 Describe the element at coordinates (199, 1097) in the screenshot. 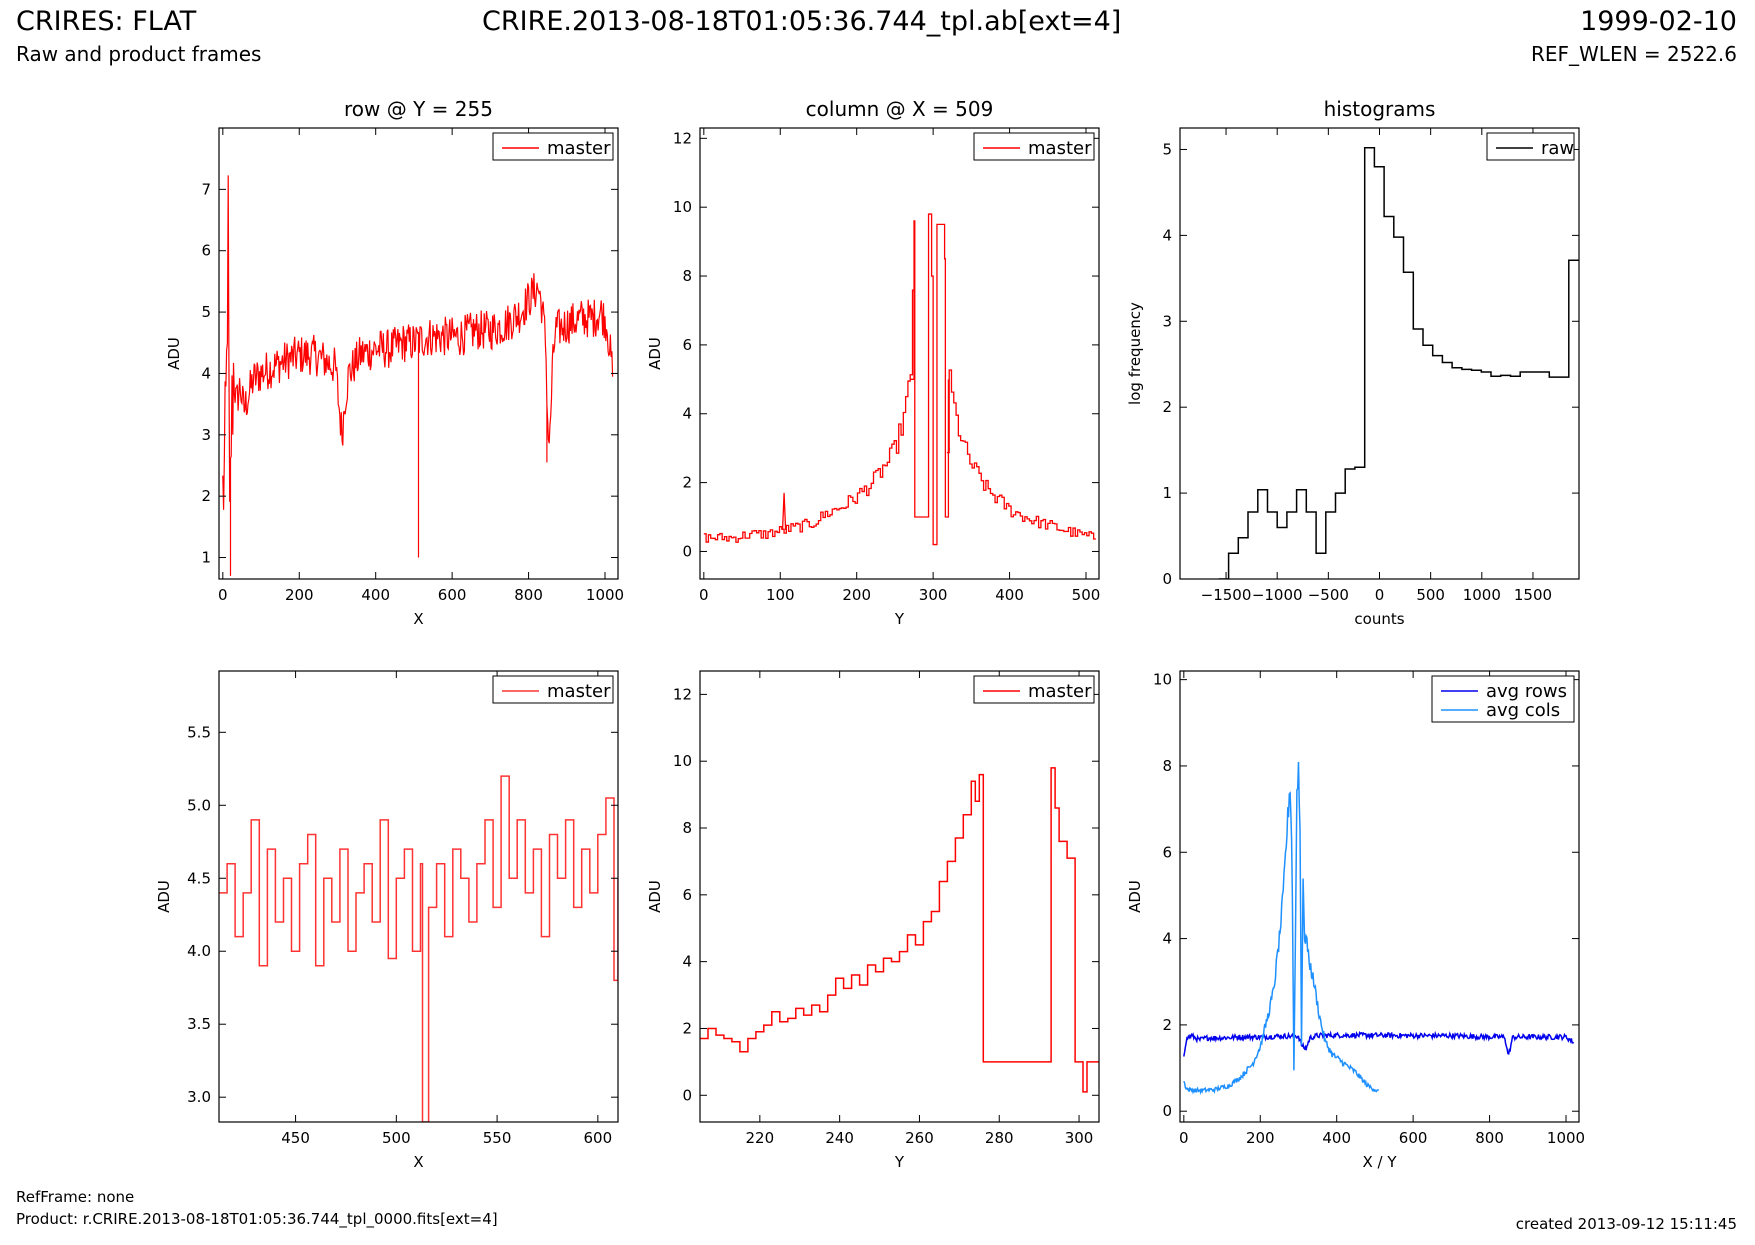

I see `y-tick-label: 3.0` at that location.